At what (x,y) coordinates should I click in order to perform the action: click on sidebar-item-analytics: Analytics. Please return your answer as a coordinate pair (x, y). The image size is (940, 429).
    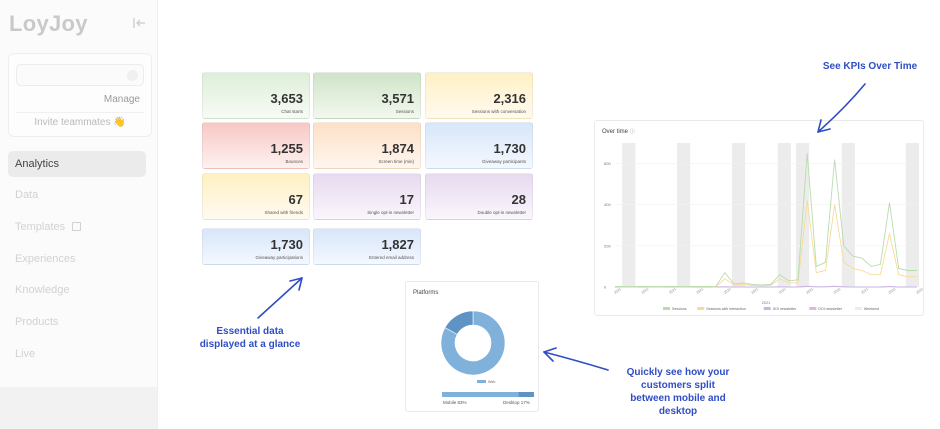
    Looking at the image, I should click on (77, 164).